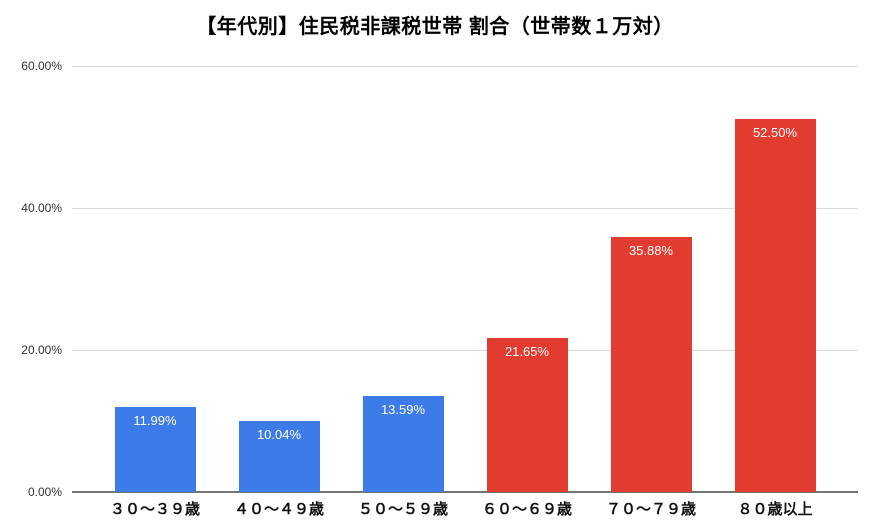 The image size is (870, 532). What do you see at coordinates (465, 508) in the screenshot?
I see `x-axis: ３０〜３９歳 ４０〜４９歳 ５０〜５９歳 ６０〜６９歳 ７０〜７９歳 ８０歳以上` at bounding box center [465, 508].